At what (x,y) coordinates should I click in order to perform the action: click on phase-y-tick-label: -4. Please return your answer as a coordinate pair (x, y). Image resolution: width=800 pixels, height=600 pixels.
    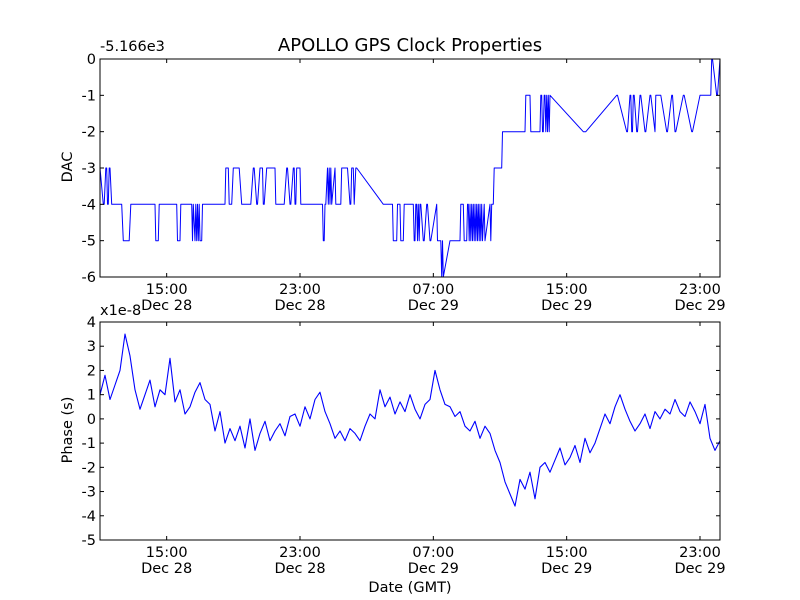
    Looking at the image, I should click on (89, 517).